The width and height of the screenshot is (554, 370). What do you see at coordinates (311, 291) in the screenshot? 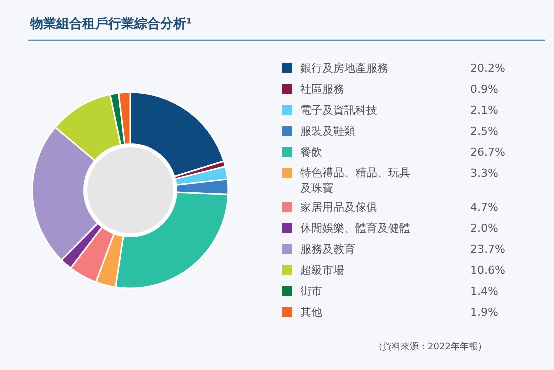
I see `legend-label: 街市` at bounding box center [311, 291].